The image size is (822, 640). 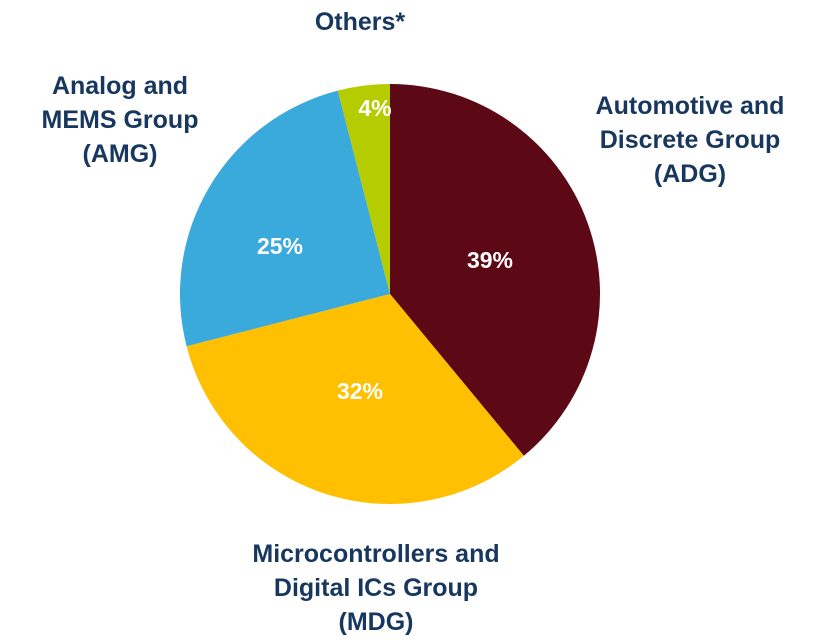 What do you see at coordinates (690, 140) in the screenshot?
I see `category-label: Automotive and Discrete Group (ADG)` at bounding box center [690, 140].